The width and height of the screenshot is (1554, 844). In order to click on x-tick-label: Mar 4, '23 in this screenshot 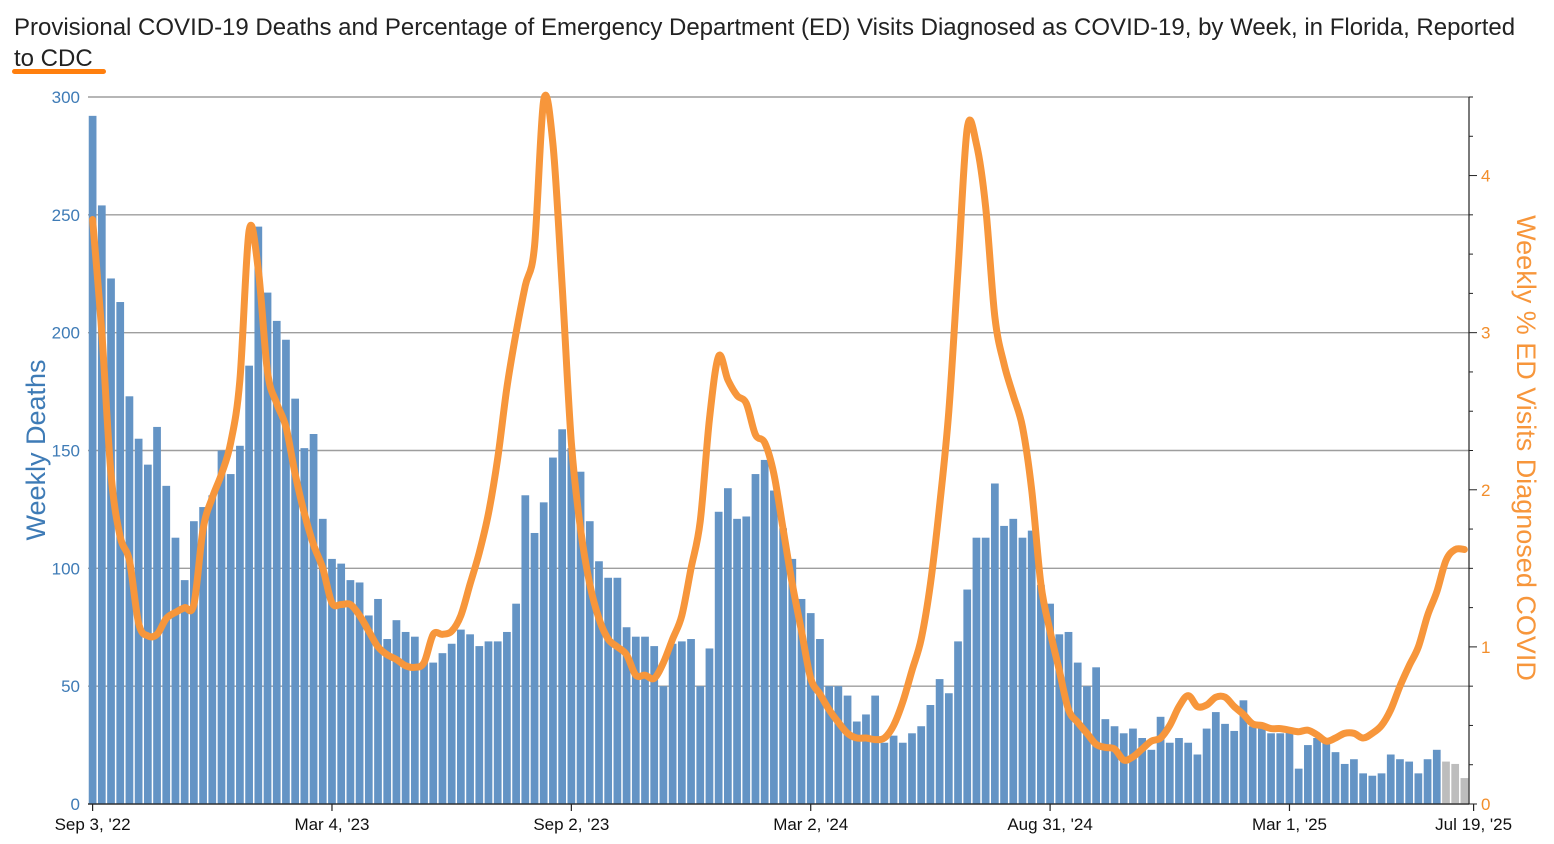, I will do `click(331, 824)`.